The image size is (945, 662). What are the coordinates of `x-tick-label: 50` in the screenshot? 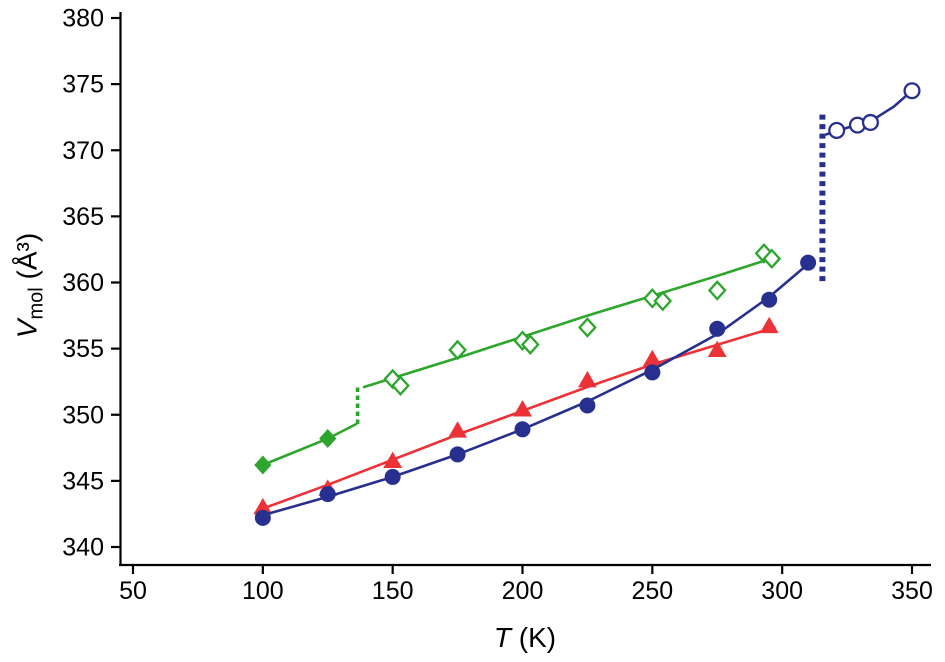 It's located at (133, 591).